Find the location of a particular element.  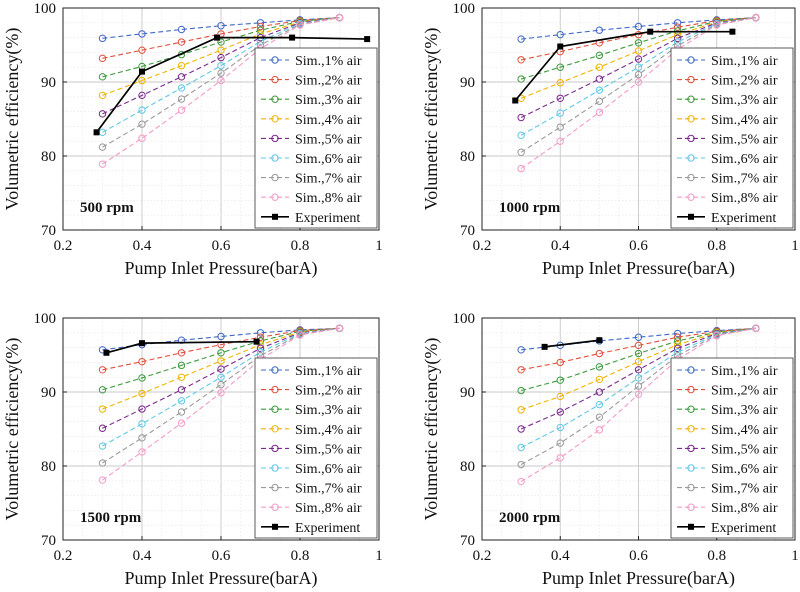

x-tick-label: 0.2 is located at coordinates (63, 556).